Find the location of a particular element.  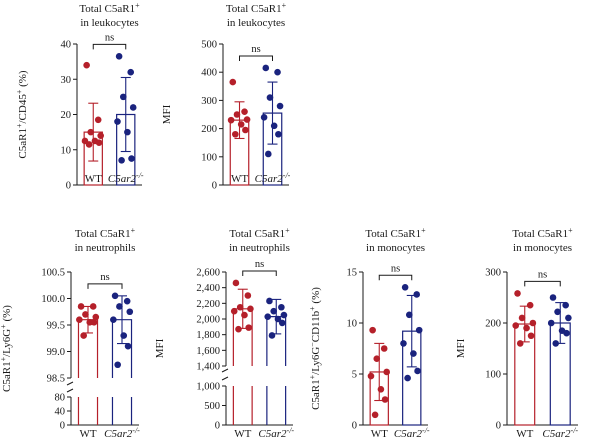

y-tick-label: 300 is located at coordinates (209, 101).